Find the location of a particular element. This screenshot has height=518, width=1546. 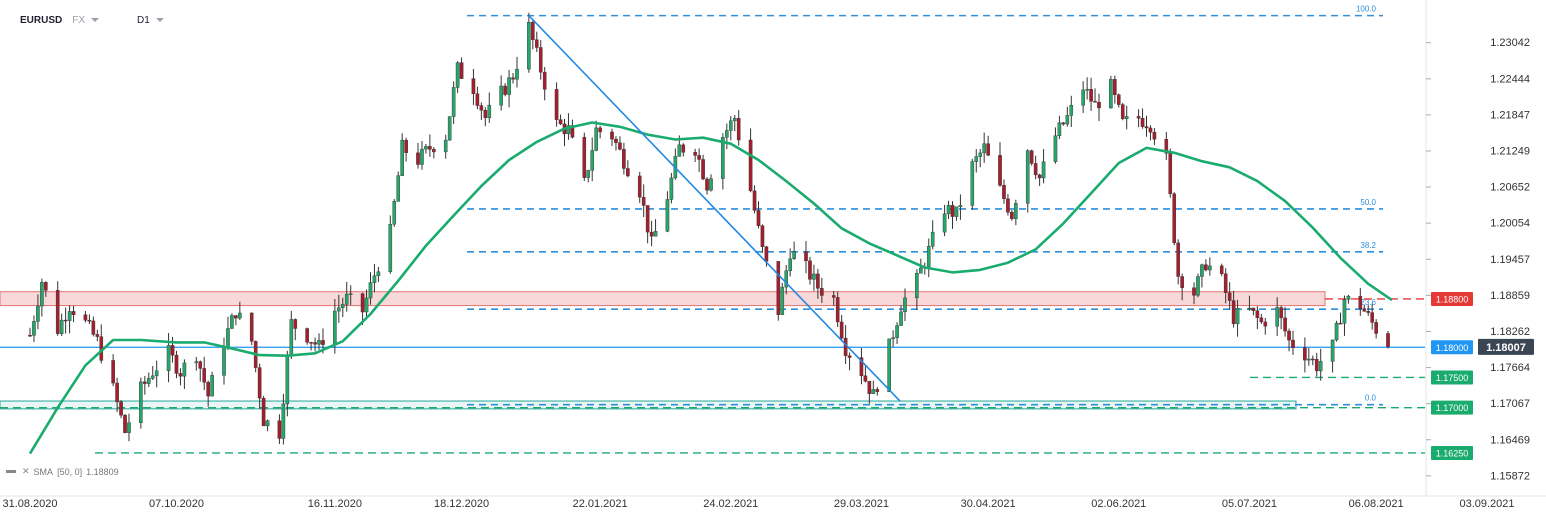

timeframe-selector: D1 is located at coordinates (150, 20).